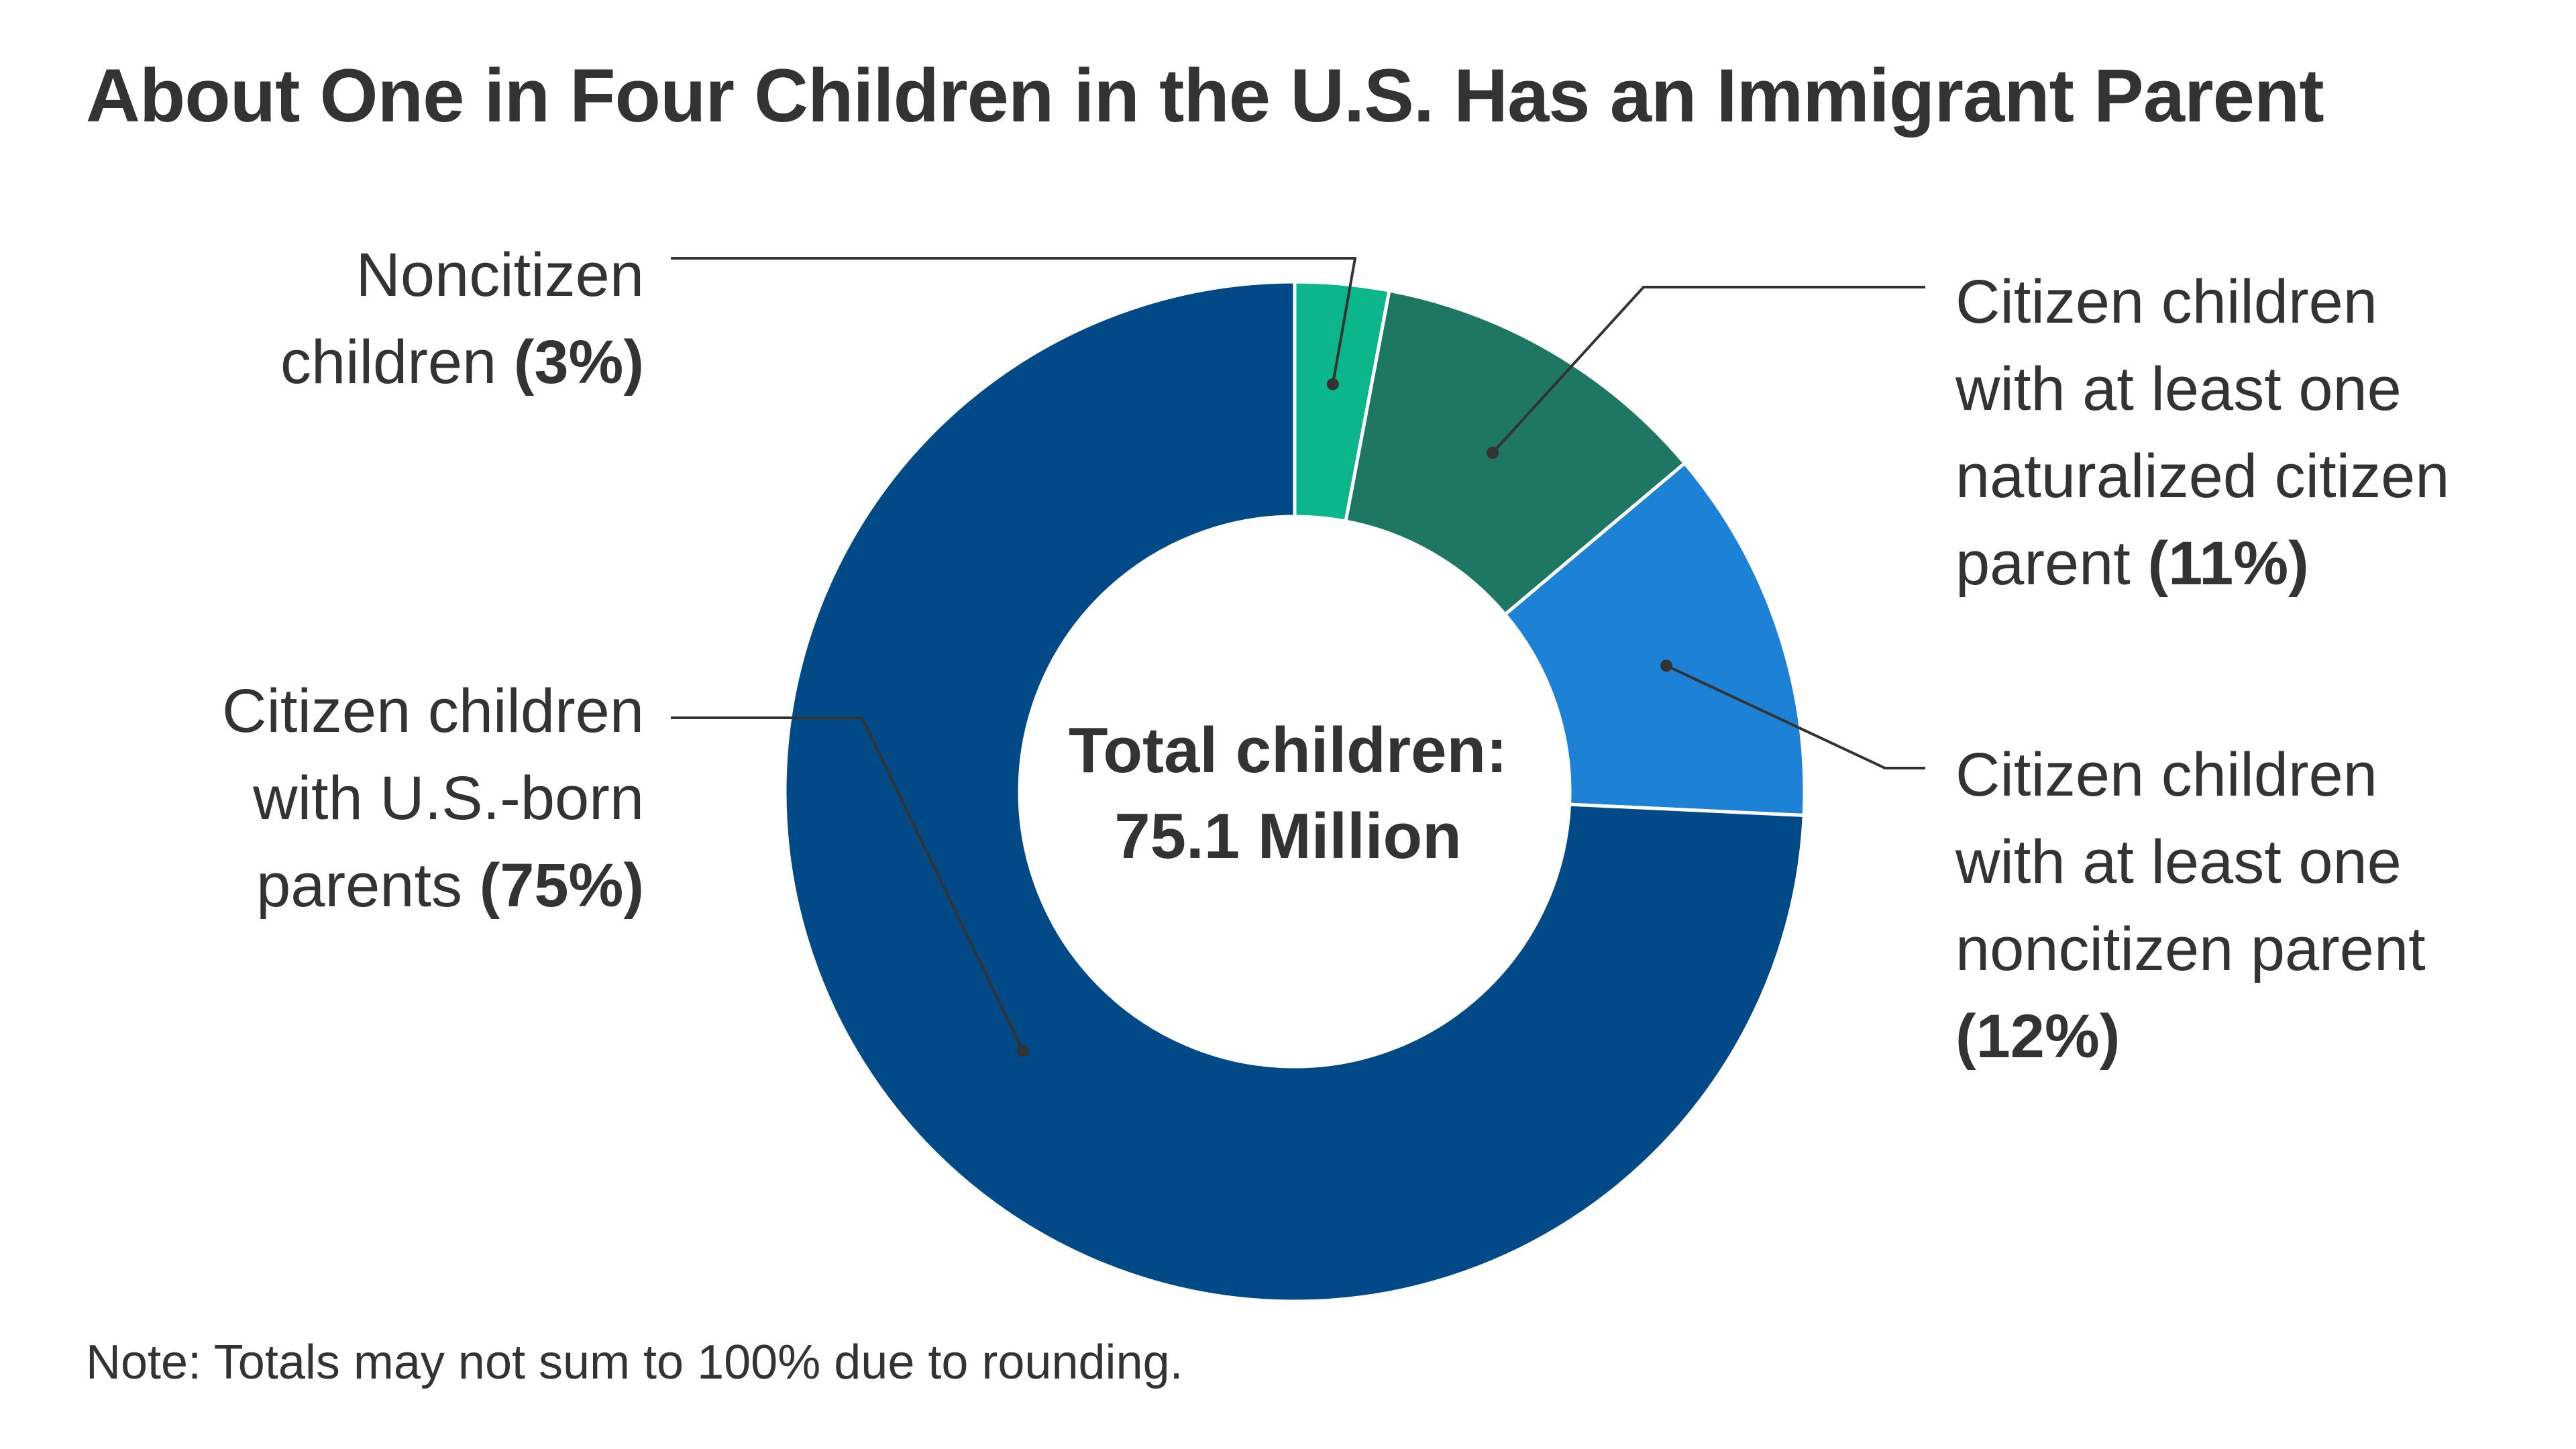 This screenshot has width=2576, height=1449. I want to click on leader-dot-naturalized-parent, so click(1493, 452).